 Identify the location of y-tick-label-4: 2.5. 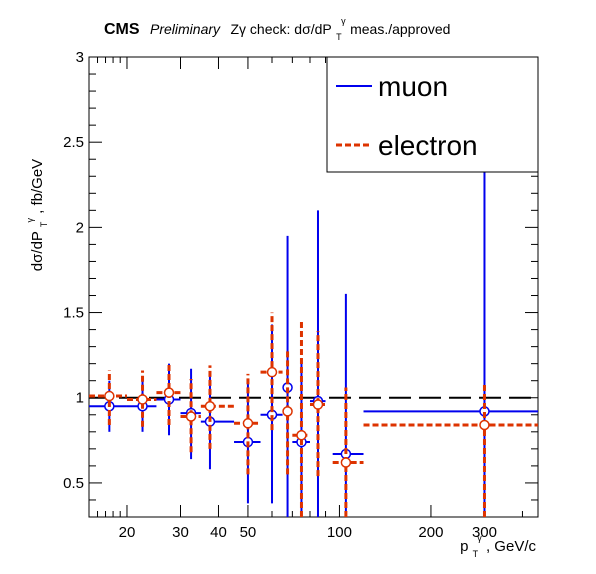
(73, 142).